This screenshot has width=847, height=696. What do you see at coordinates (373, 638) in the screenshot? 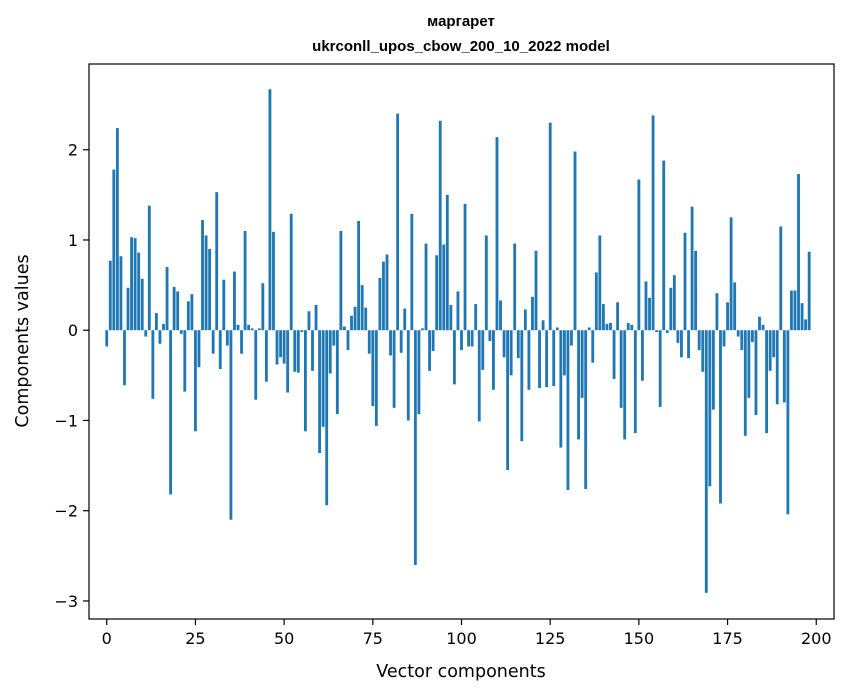
I see `x-tick-label: 75` at bounding box center [373, 638].